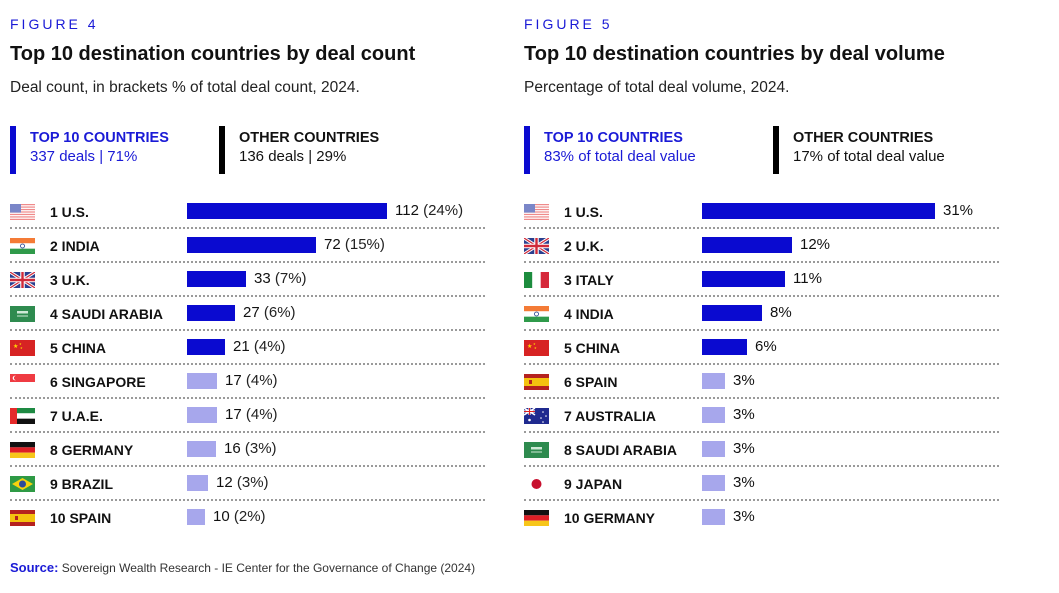 The height and width of the screenshot is (593, 1059). I want to click on data-label: 112 (24%), so click(429, 210).